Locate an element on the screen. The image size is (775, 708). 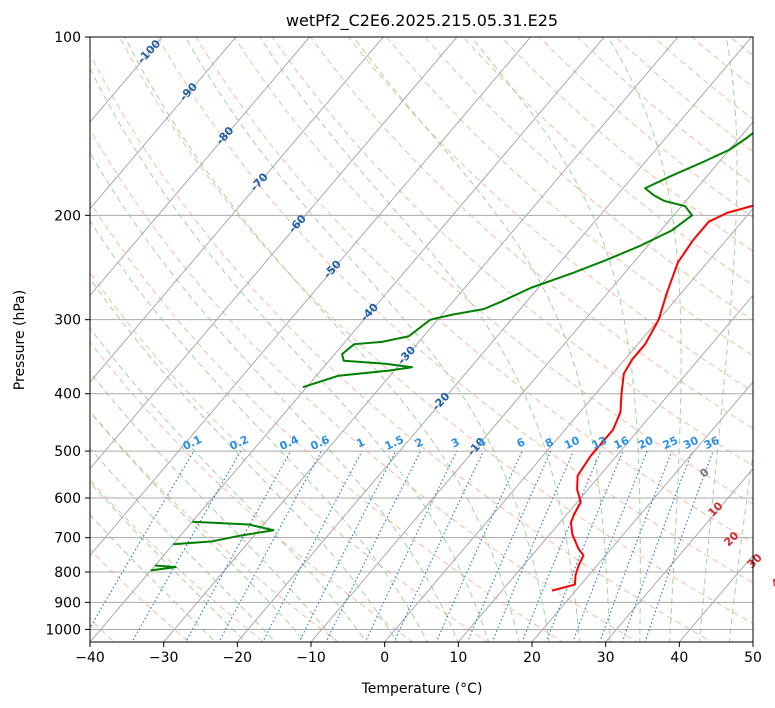
x-tick-label: 20 is located at coordinates (532, 658).